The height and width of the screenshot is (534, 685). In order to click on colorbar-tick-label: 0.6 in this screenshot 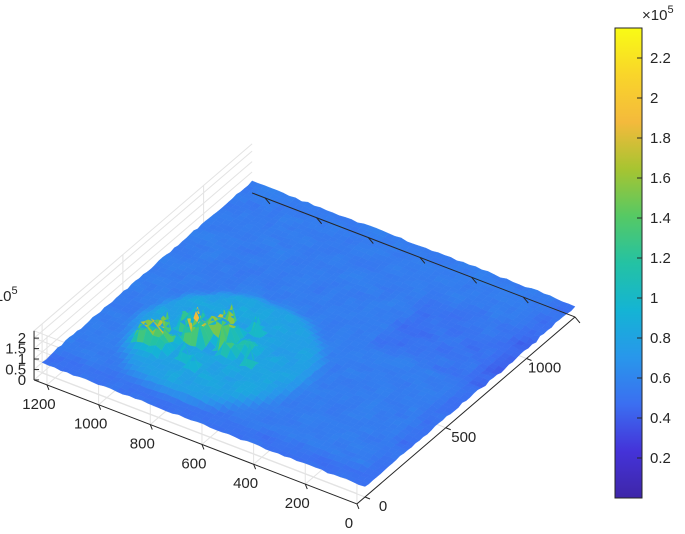, I will do `click(660, 378)`.